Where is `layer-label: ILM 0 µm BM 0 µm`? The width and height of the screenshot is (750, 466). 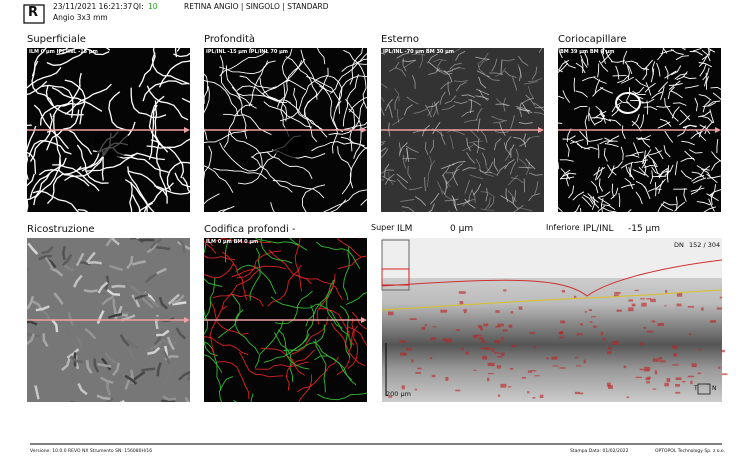 layer-label: ILM 0 µm BM 0 µm is located at coordinates (232, 242).